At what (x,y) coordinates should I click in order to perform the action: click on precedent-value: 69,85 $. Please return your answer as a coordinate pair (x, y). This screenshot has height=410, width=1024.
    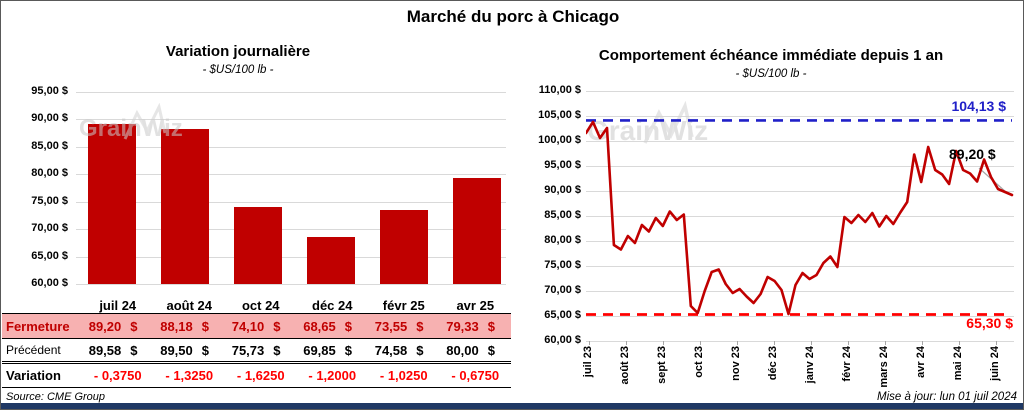
    Looking at the image, I should click on (333, 350).